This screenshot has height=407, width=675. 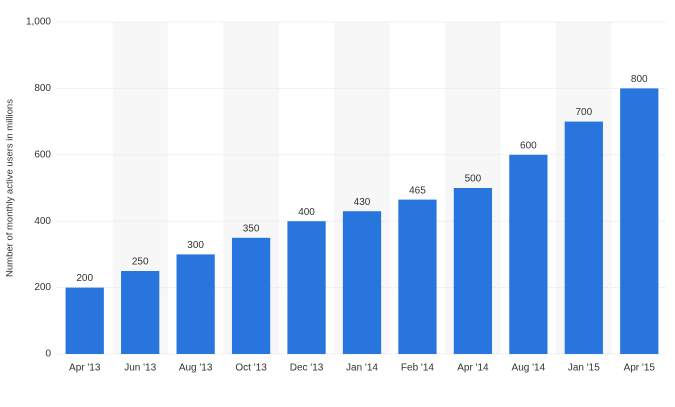 I want to click on x-tick-label: Jan '15, so click(x=584, y=368).